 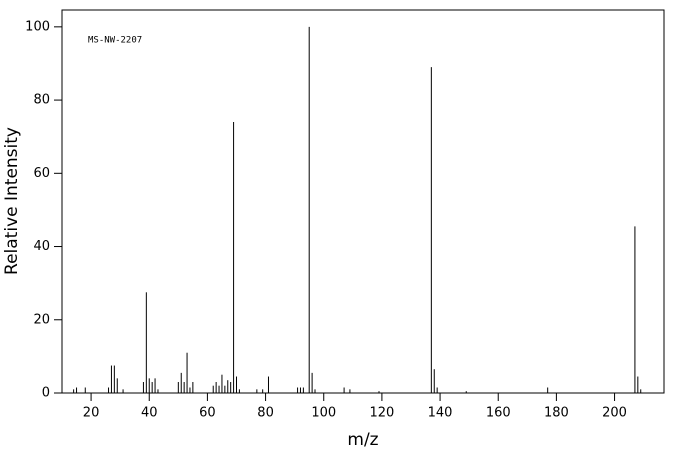 I want to click on x-tick-label: 140, so click(x=440, y=413).